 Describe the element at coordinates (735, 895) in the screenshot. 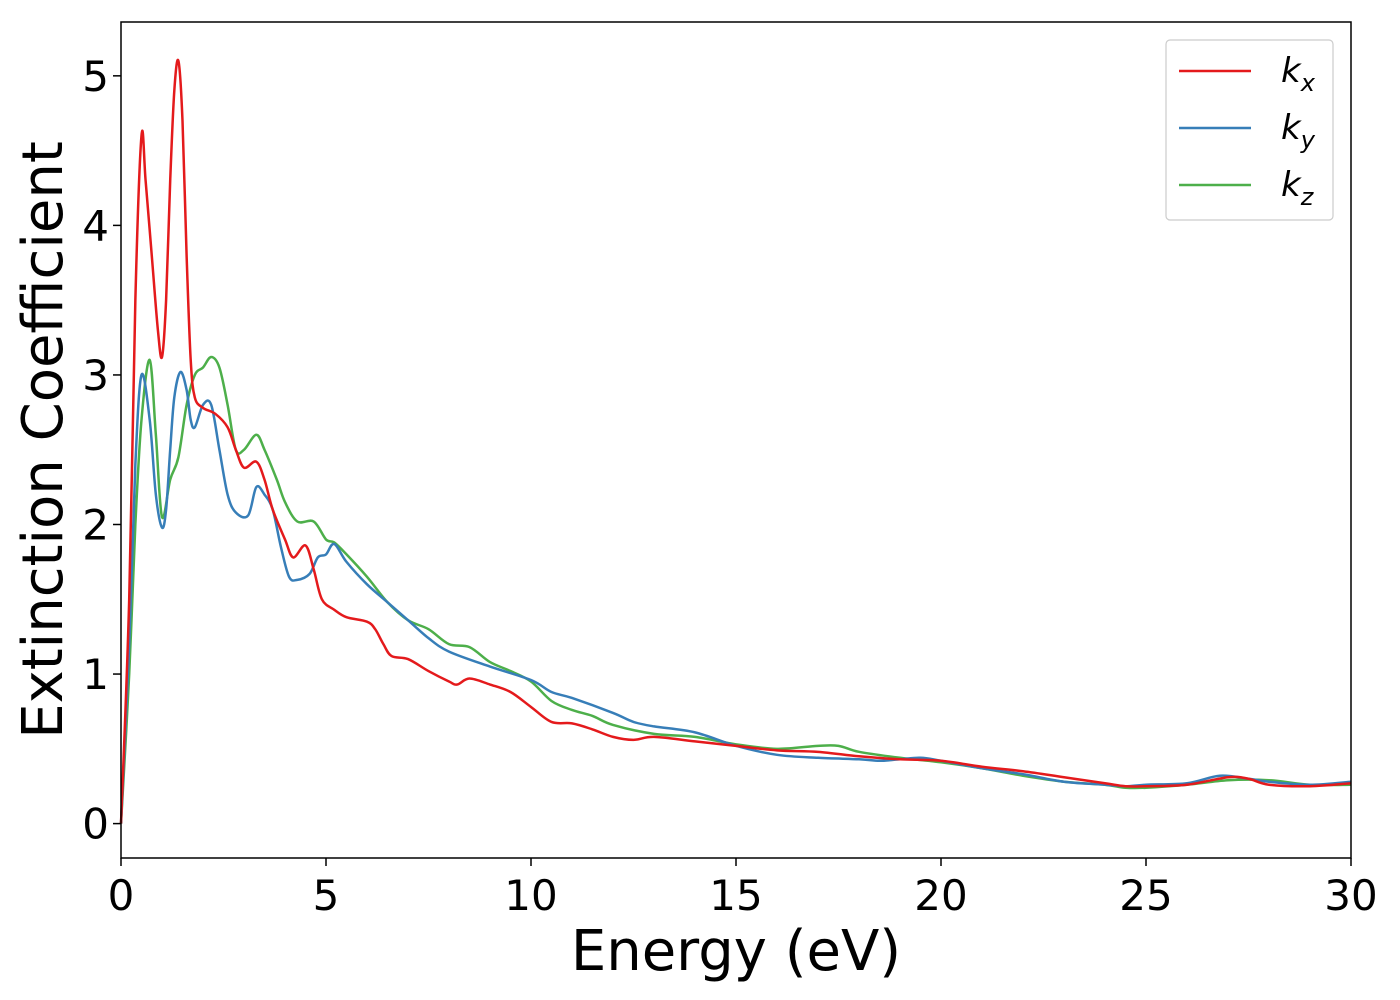

I see `x-tick-label: 15` at that location.